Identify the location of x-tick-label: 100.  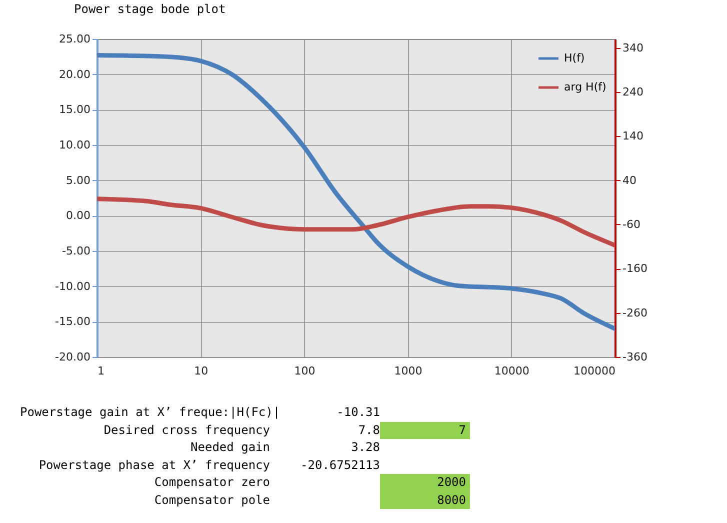
(305, 371).